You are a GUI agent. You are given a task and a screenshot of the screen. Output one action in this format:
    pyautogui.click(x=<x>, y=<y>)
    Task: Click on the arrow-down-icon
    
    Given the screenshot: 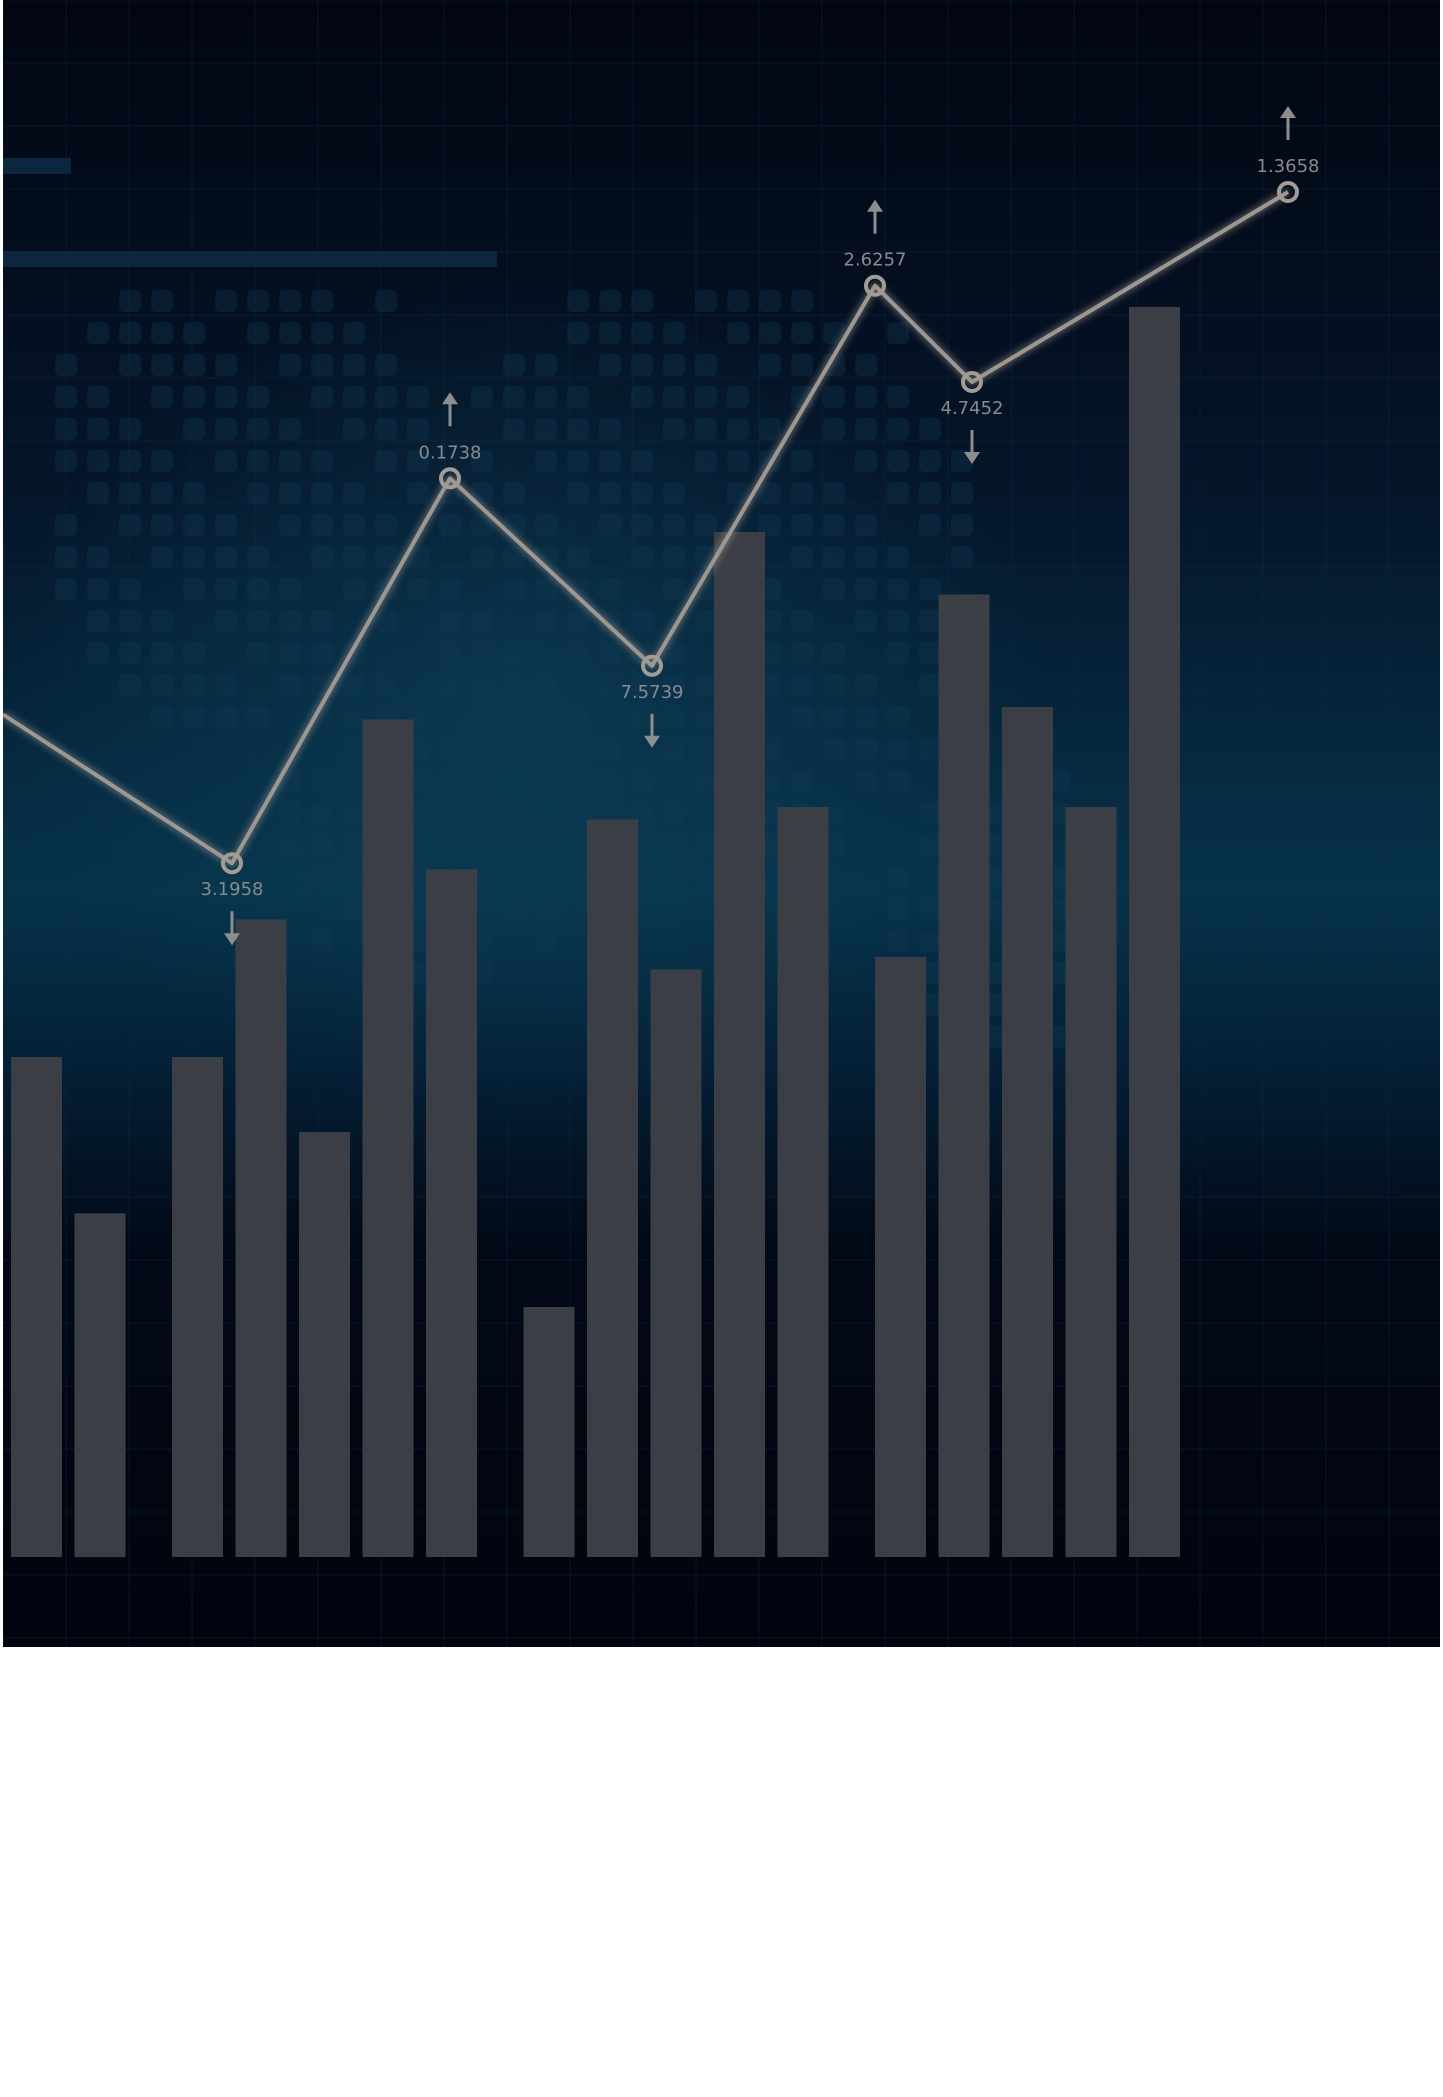 What is the action you would take?
    pyautogui.click(x=972, y=458)
    